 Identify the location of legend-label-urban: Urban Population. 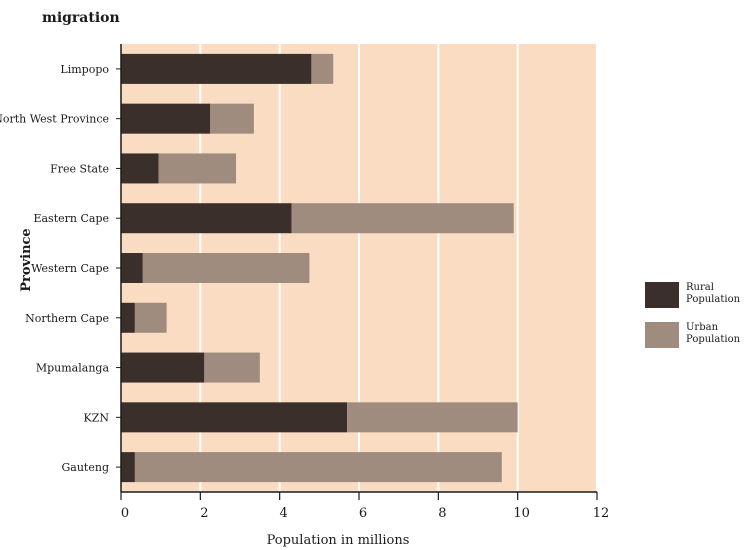
(713, 333).